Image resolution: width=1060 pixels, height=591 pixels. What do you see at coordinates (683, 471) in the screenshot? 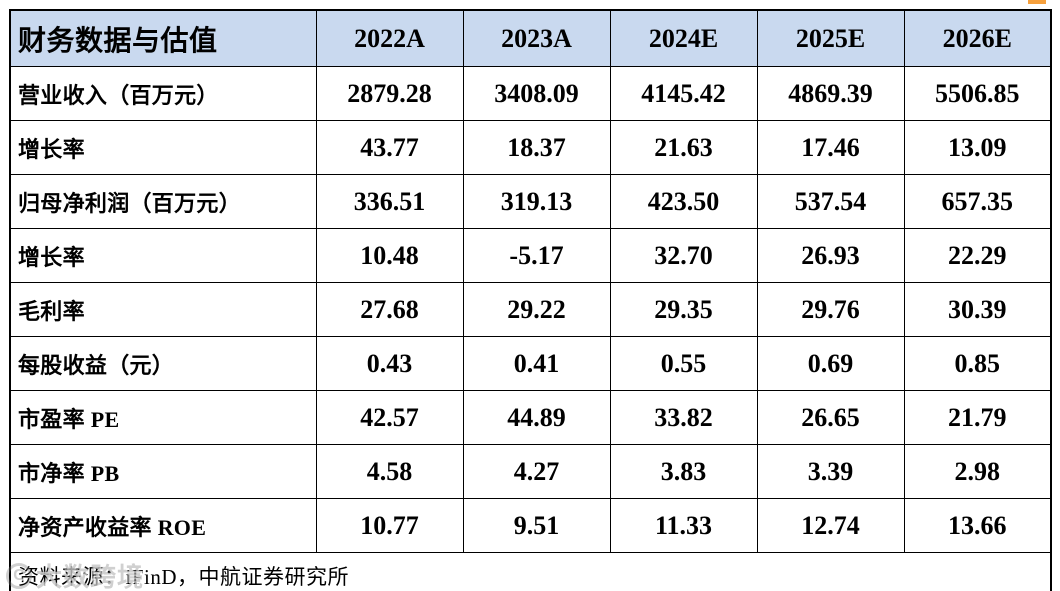
I see `cell-value: 3.83` at bounding box center [683, 471].